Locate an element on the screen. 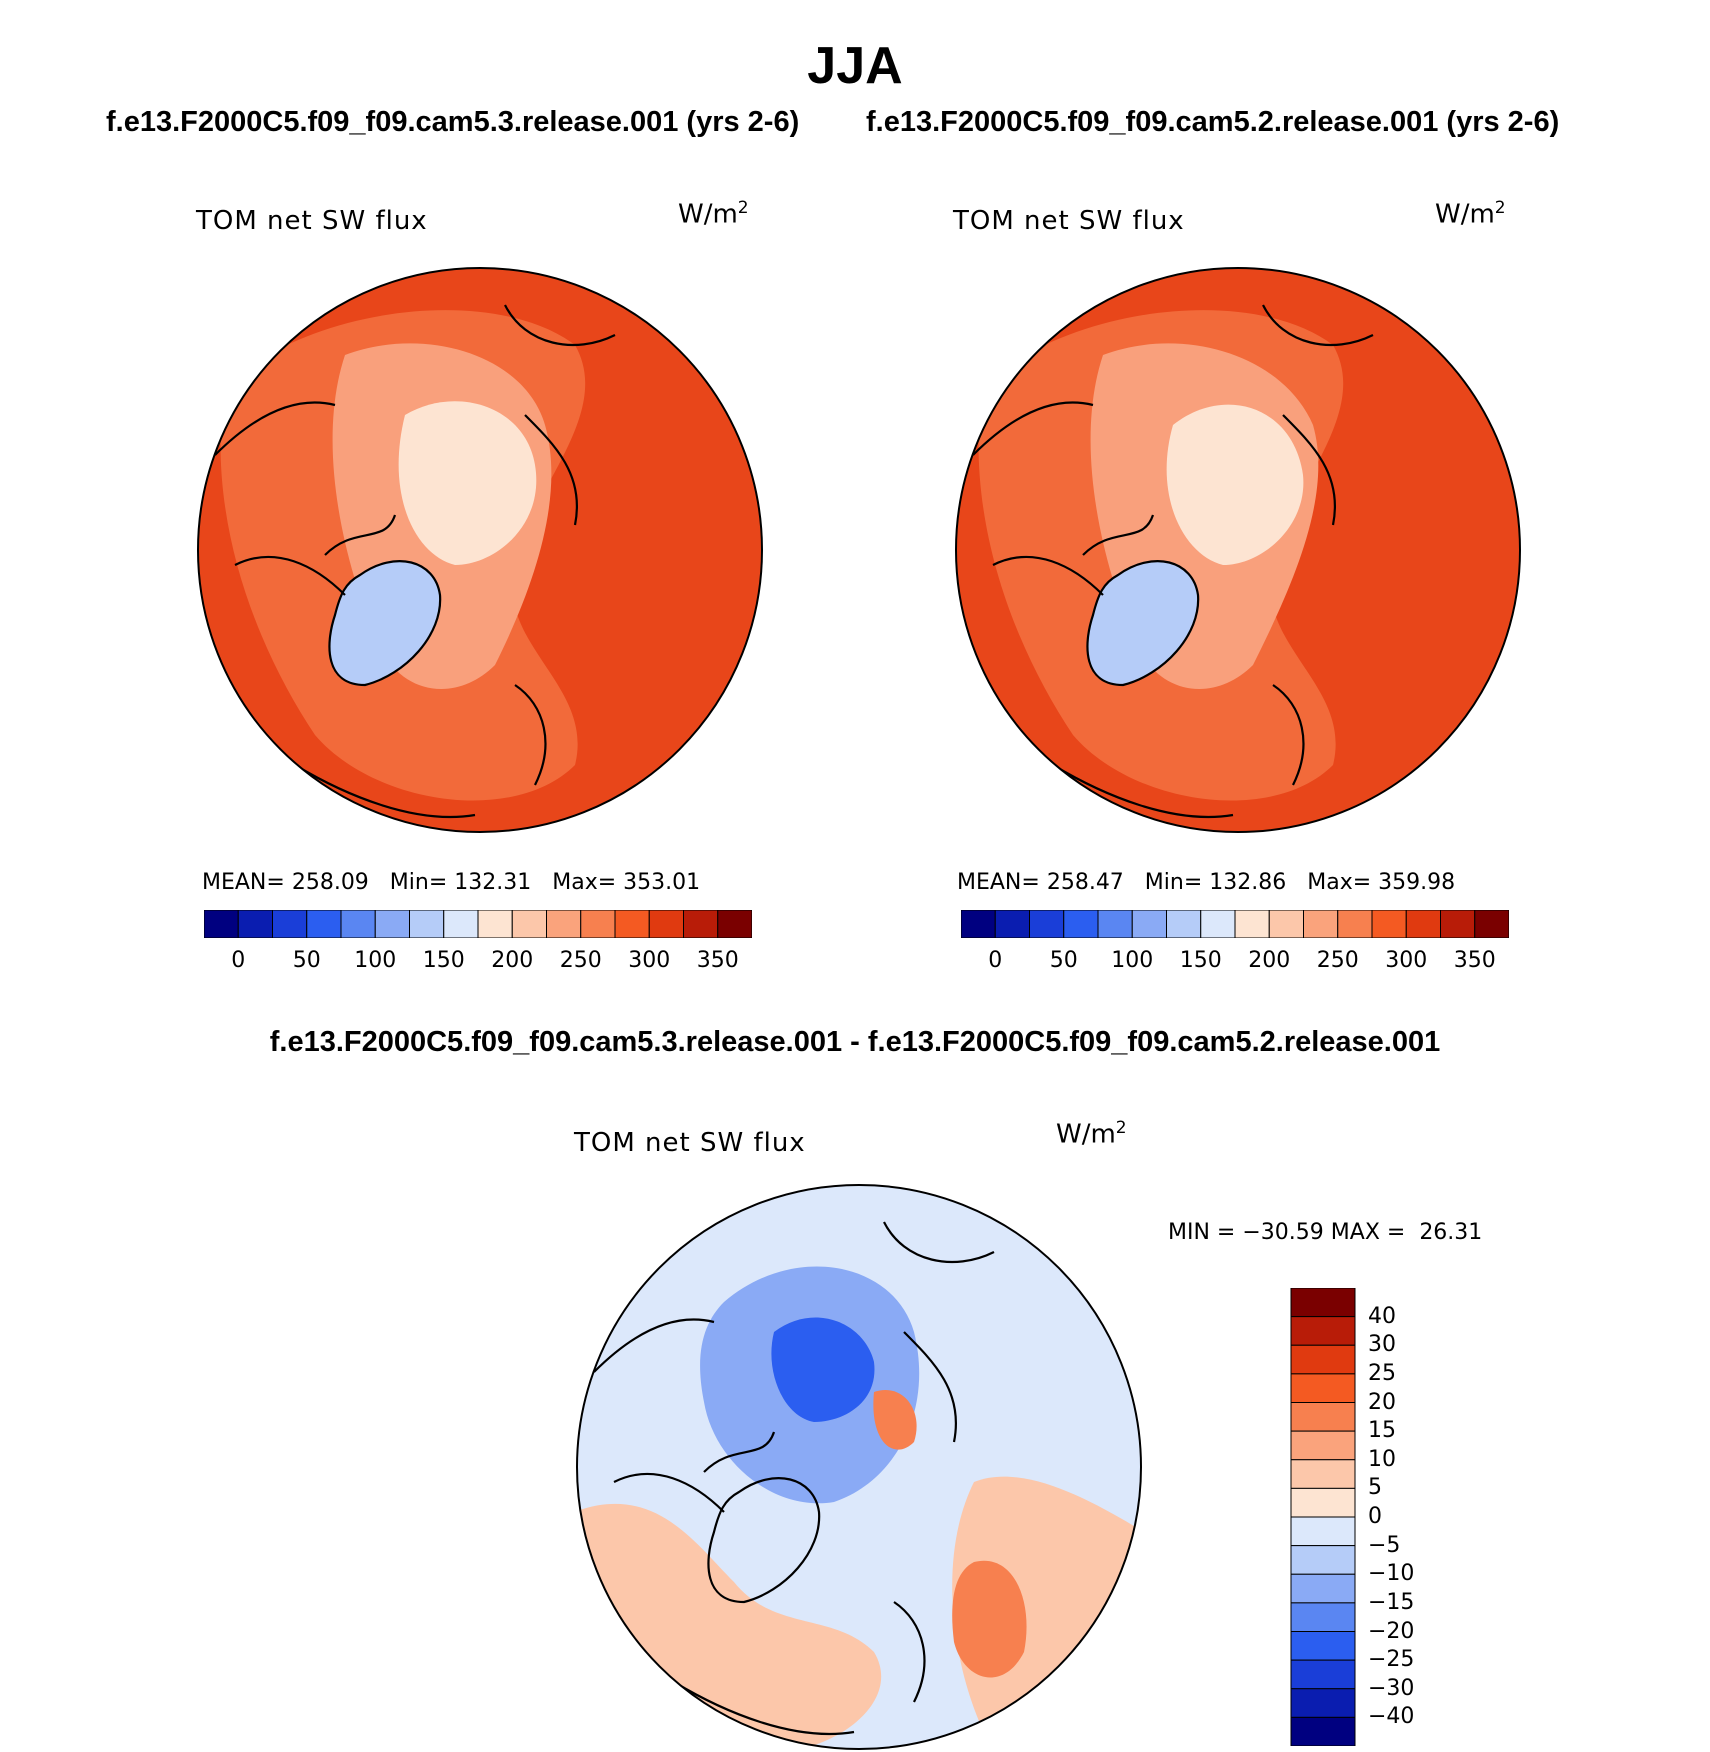 The height and width of the screenshot is (1752, 1710). diff-min-value: −30.59 is located at coordinates (1283, 1232).